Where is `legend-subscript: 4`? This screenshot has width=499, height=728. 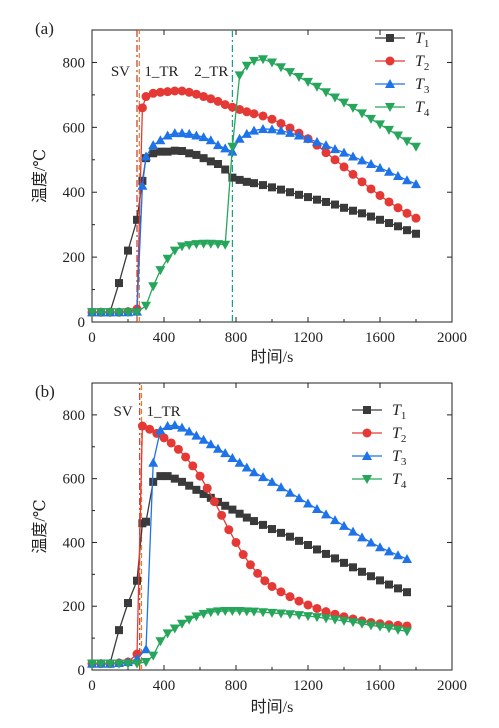 legend-subscript: 4 is located at coordinates (404, 485).